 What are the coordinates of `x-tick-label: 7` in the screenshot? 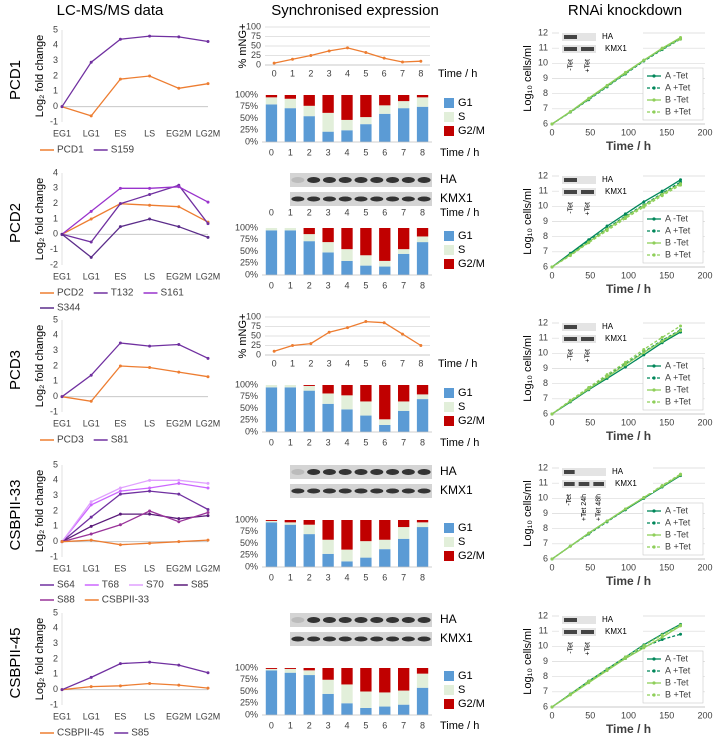 It's located at (403, 725).